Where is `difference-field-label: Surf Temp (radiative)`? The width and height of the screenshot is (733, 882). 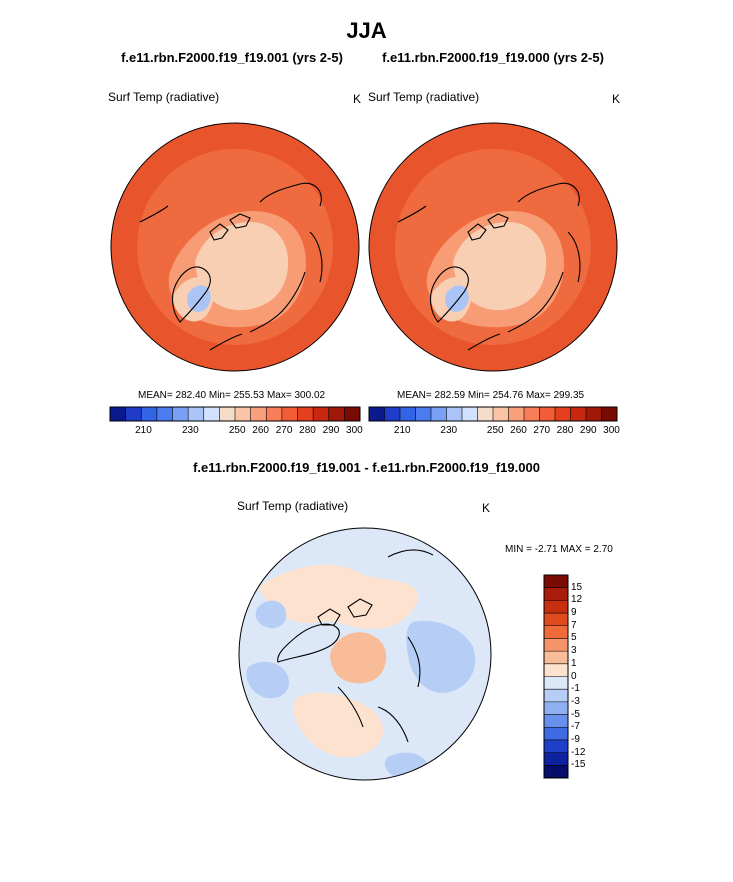 difference-field-label: Surf Temp (radiative) is located at coordinates (293, 506).